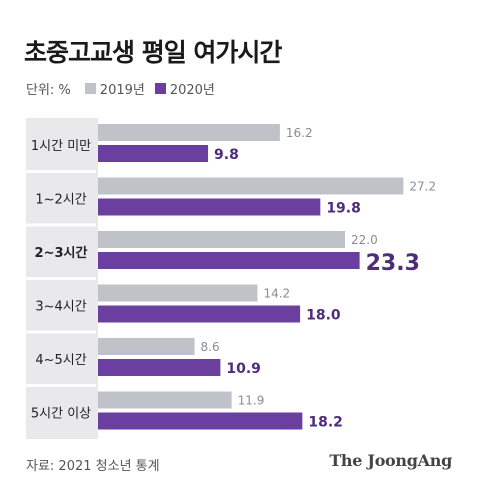  Describe the element at coordinates (210, 347) in the screenshot. I see `value-label-2019: 8.6` at that location.